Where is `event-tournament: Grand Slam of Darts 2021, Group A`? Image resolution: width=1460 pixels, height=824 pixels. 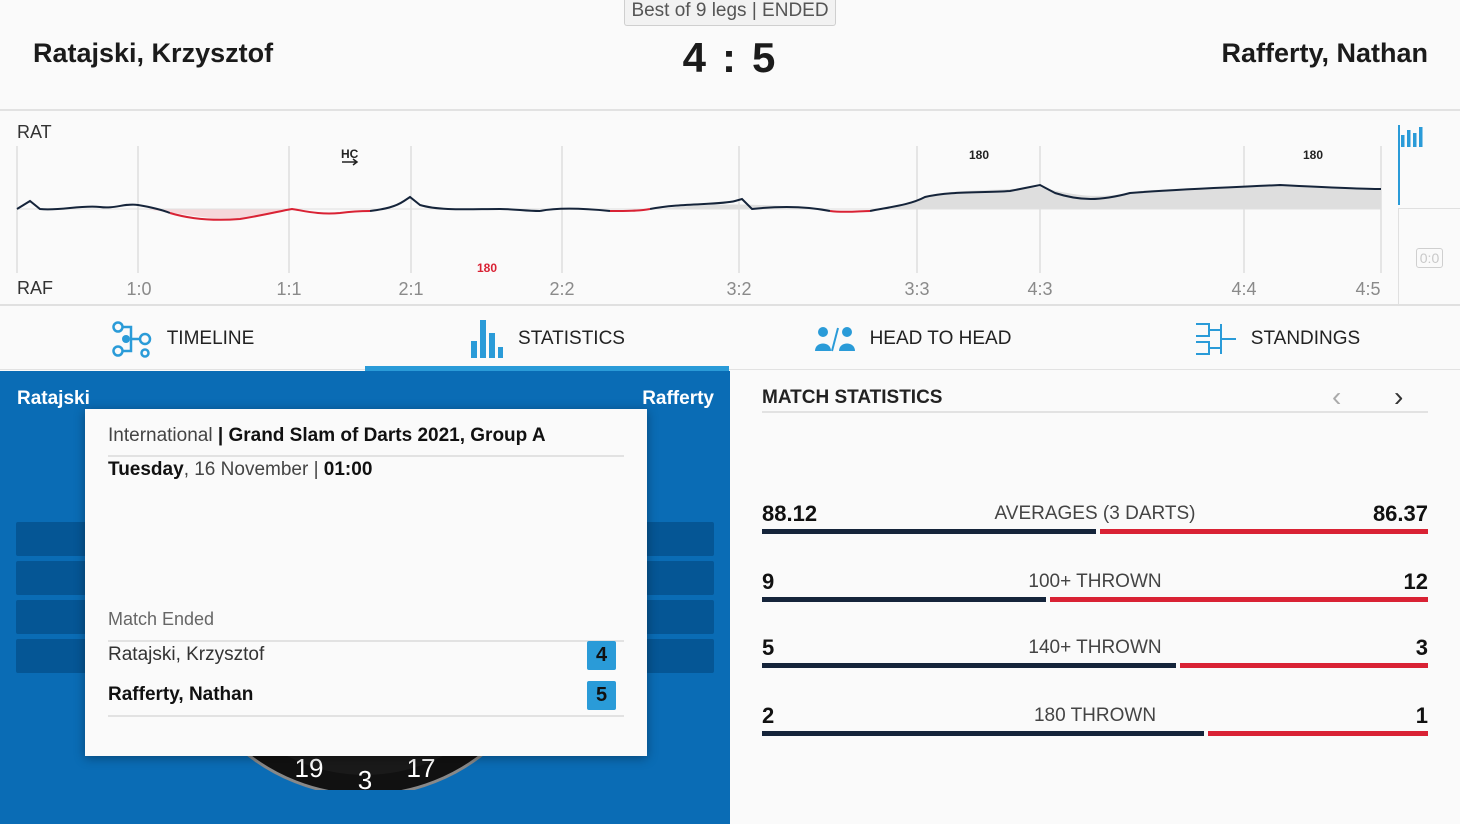 event-tournament: Grand Slam of Darts 2021, Group A is located at coordinates (387, 435).